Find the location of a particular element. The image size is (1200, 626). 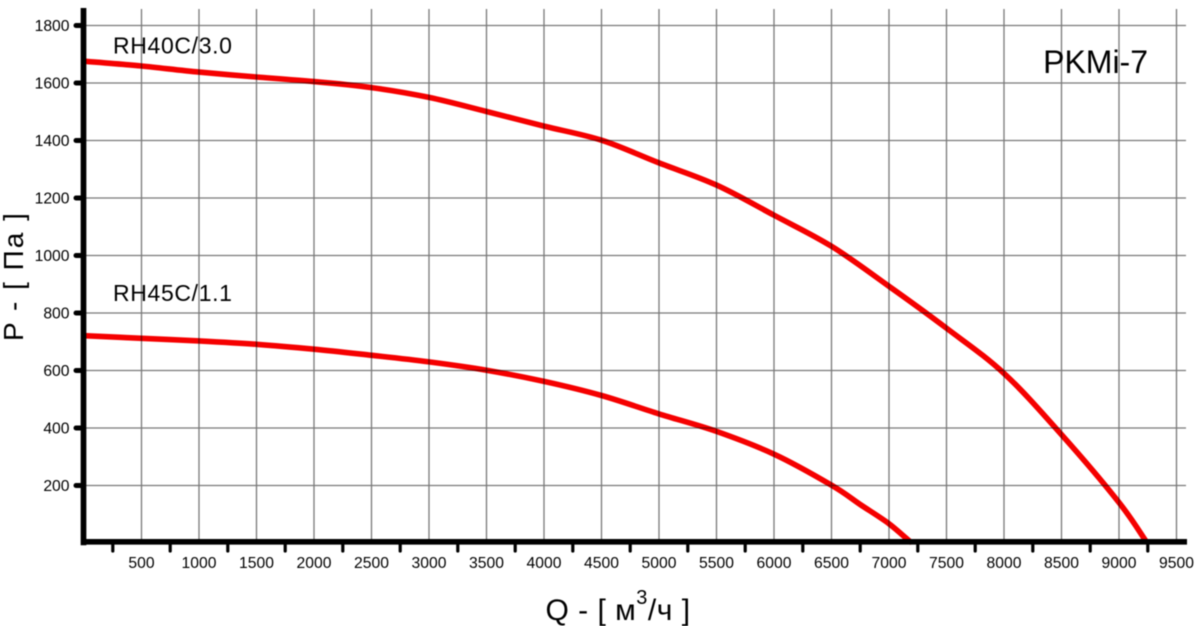

svg-text: 2500 is located at coordinates (371, 563).